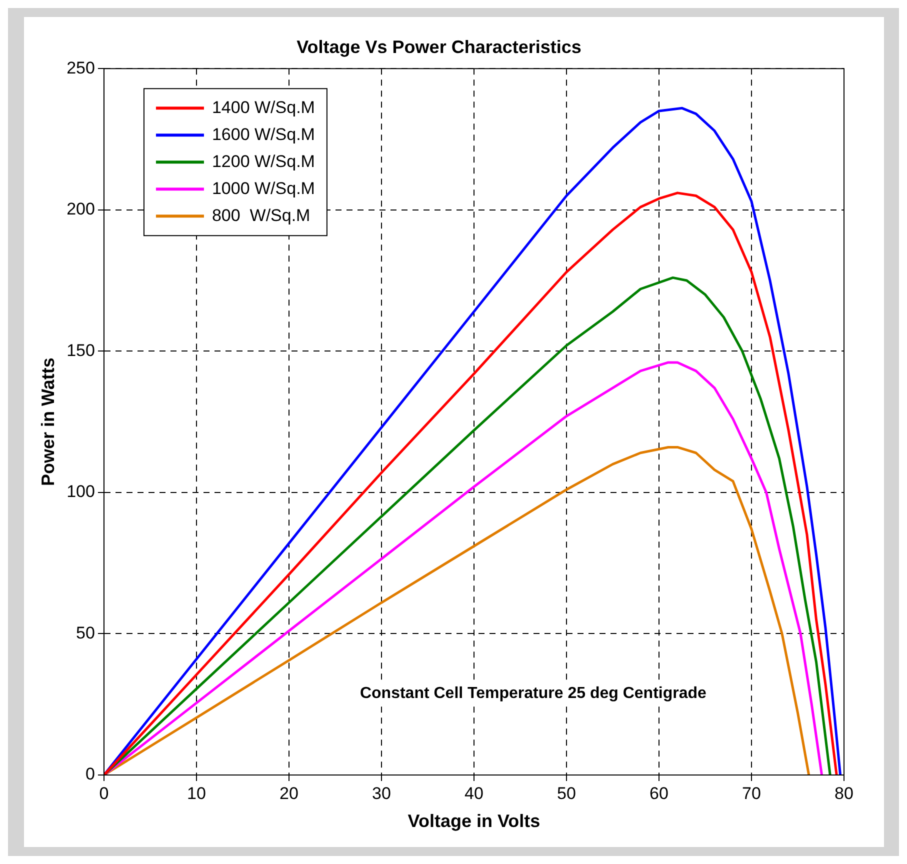 The width and height of the screenshot is (907, 864). Describe the element at coordinates (260, 215) in the screenshot. I see `legend-label: 800 W/Sq.M` at that location.